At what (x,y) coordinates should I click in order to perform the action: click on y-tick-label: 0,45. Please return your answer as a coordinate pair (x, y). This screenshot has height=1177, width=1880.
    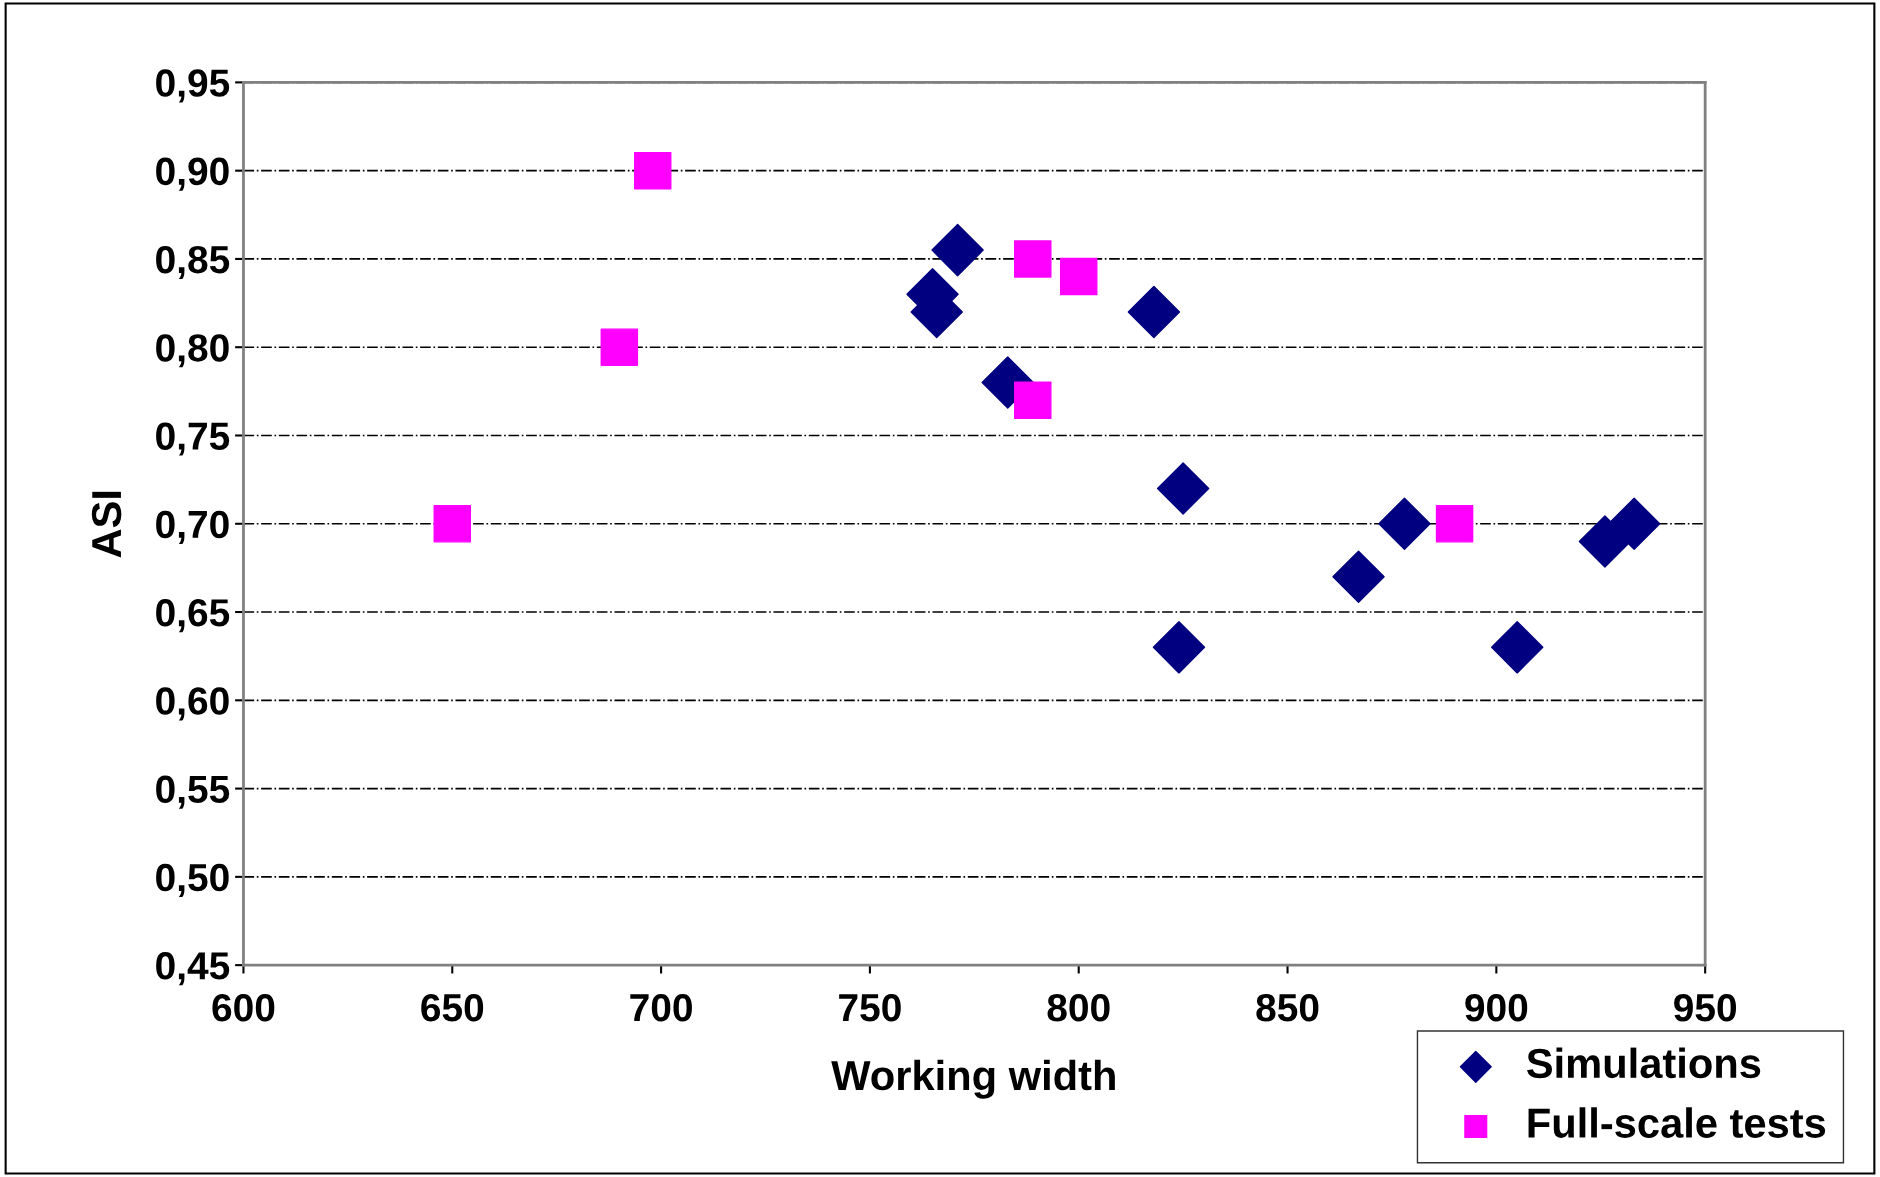
    Looking at the image, I should click on (193, 969).